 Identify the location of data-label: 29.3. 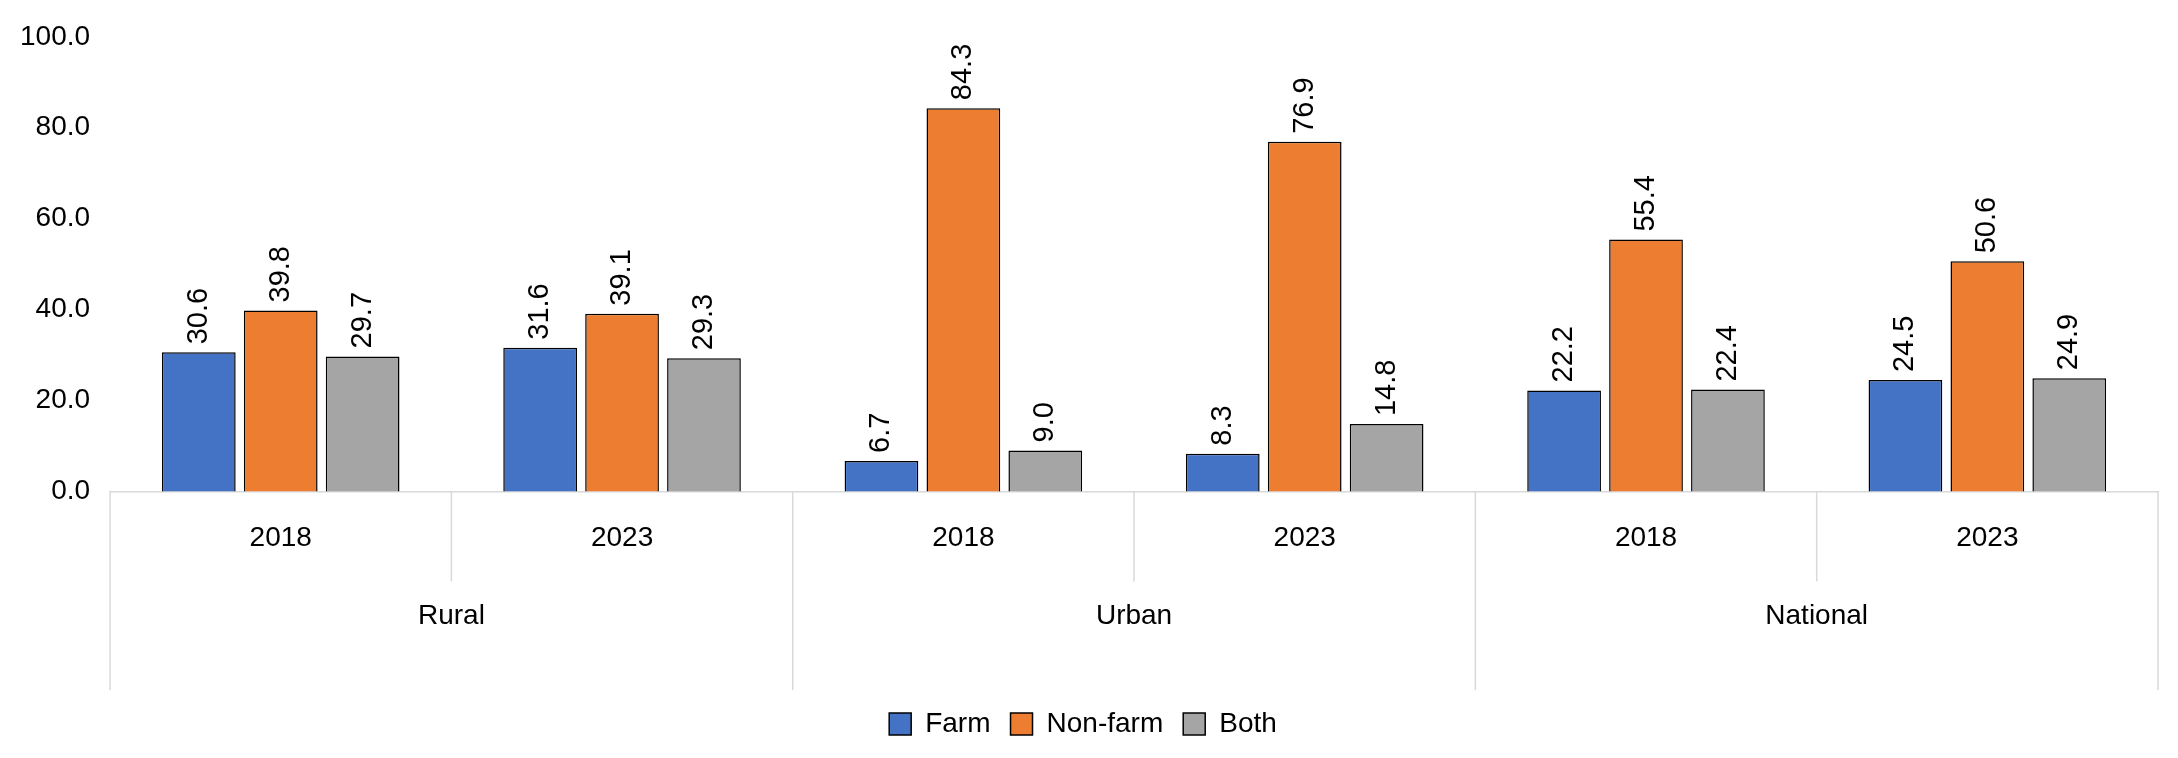
(701, 322).